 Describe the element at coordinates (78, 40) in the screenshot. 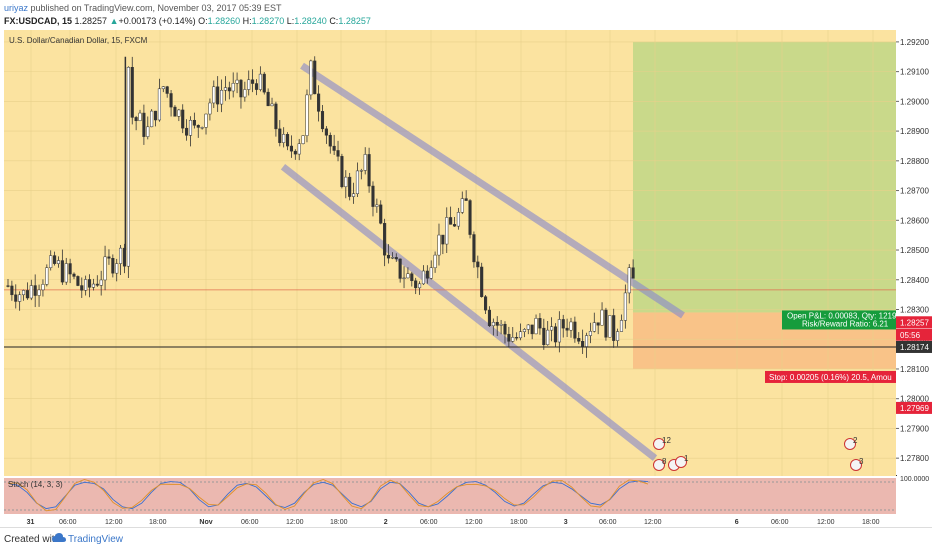

I see `chart-title: U.S. Dollar/Canadian Dollar, 15, FXCM` at that location.